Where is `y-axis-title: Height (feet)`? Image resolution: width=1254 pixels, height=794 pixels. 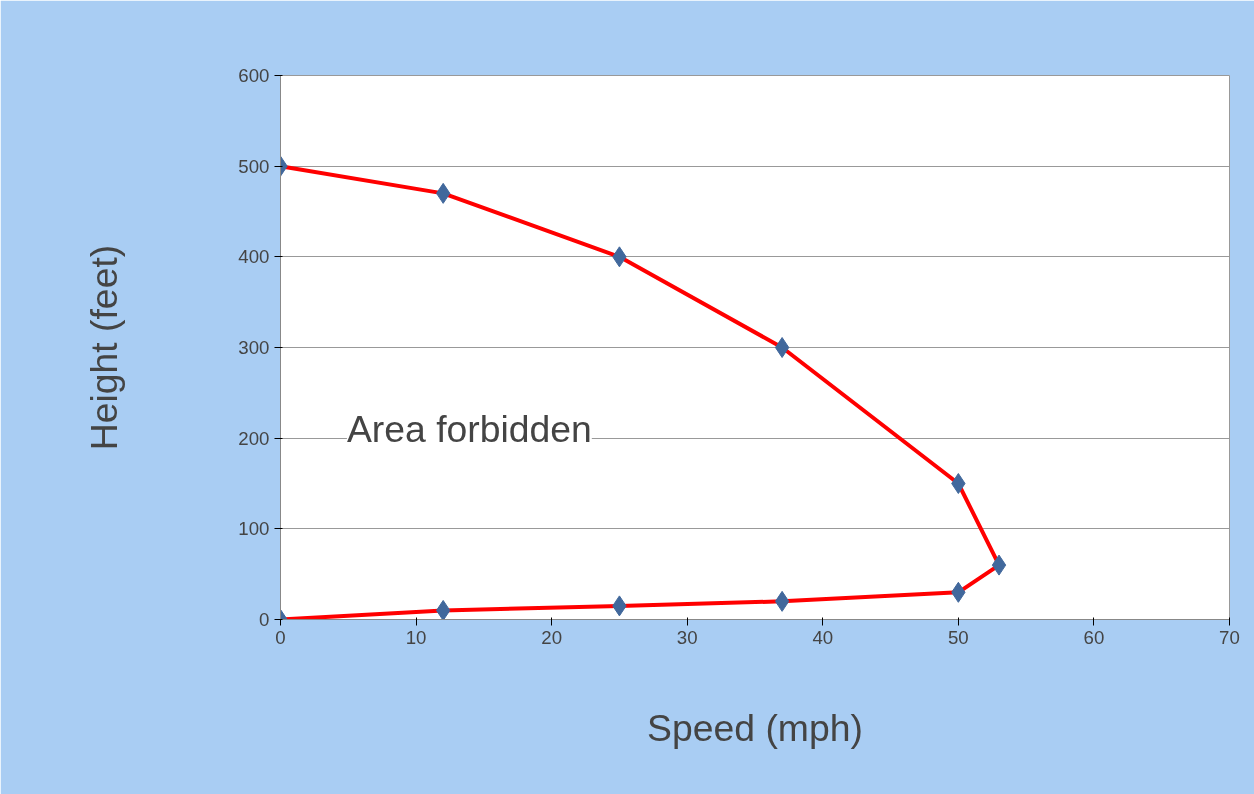
y-axis-title: Height (feet) is located at coordinates (104, 347).